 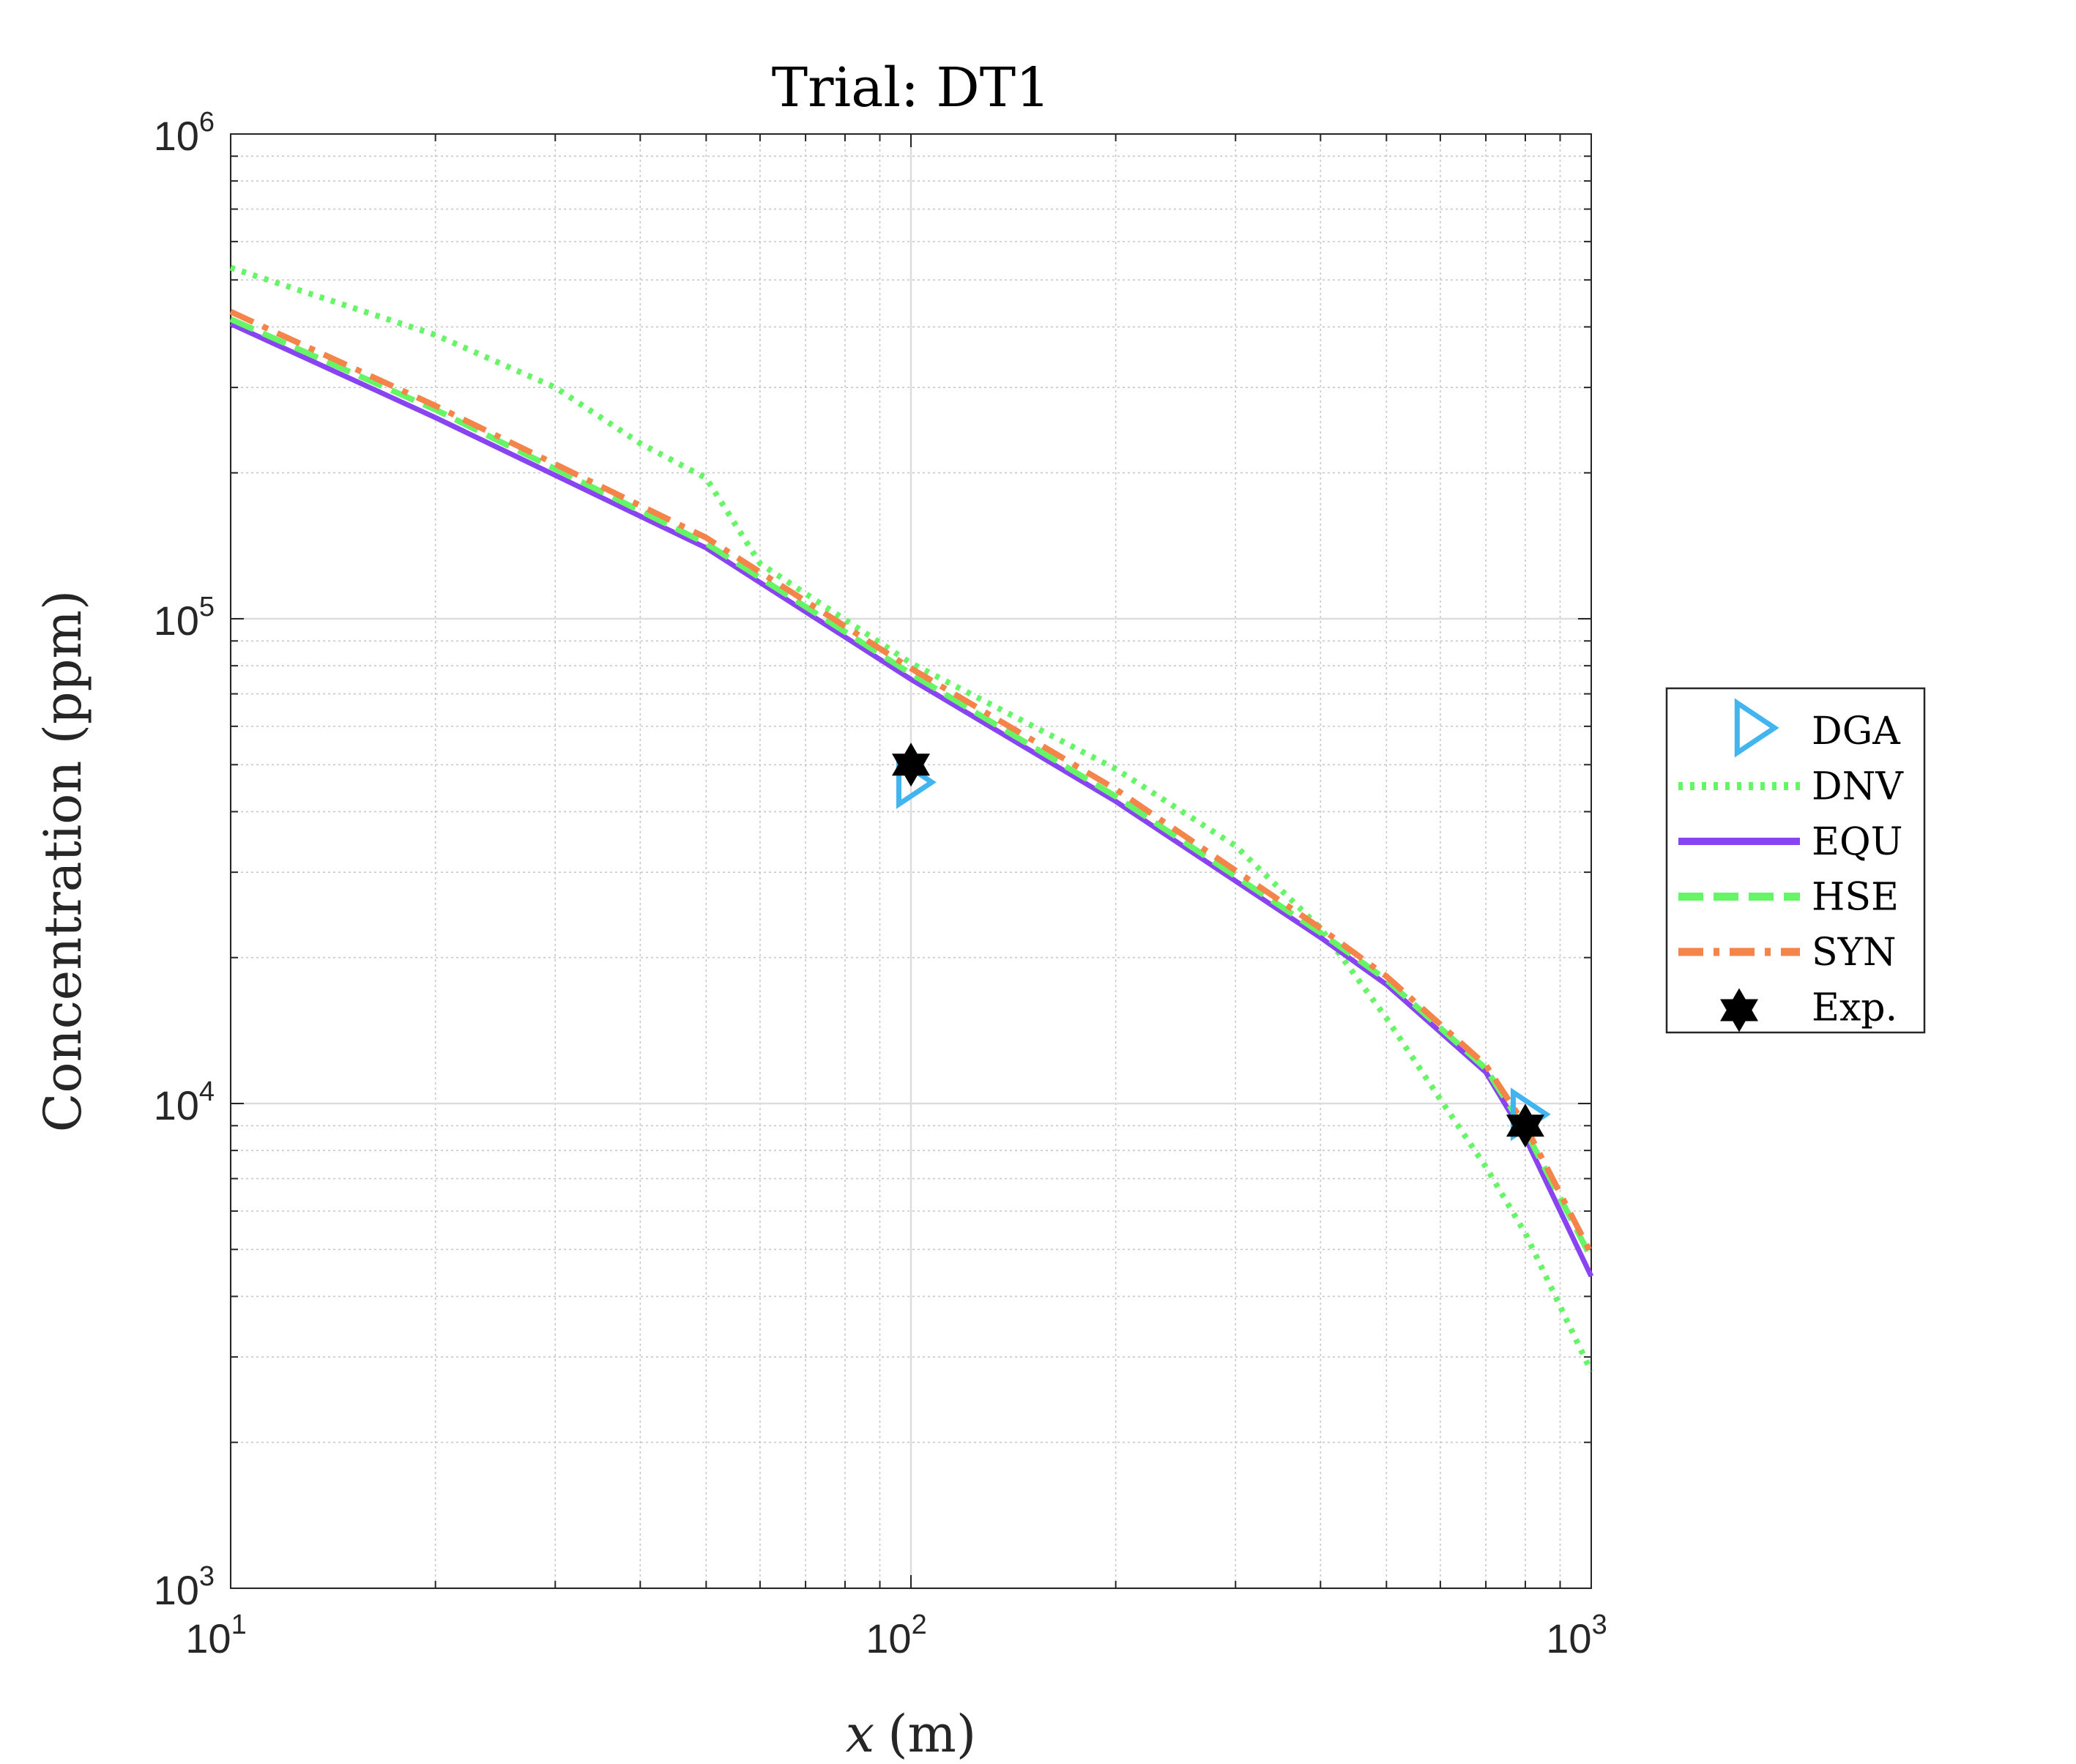 I want to click on y-tick-label: 10³, so click(x=184, y=1587).